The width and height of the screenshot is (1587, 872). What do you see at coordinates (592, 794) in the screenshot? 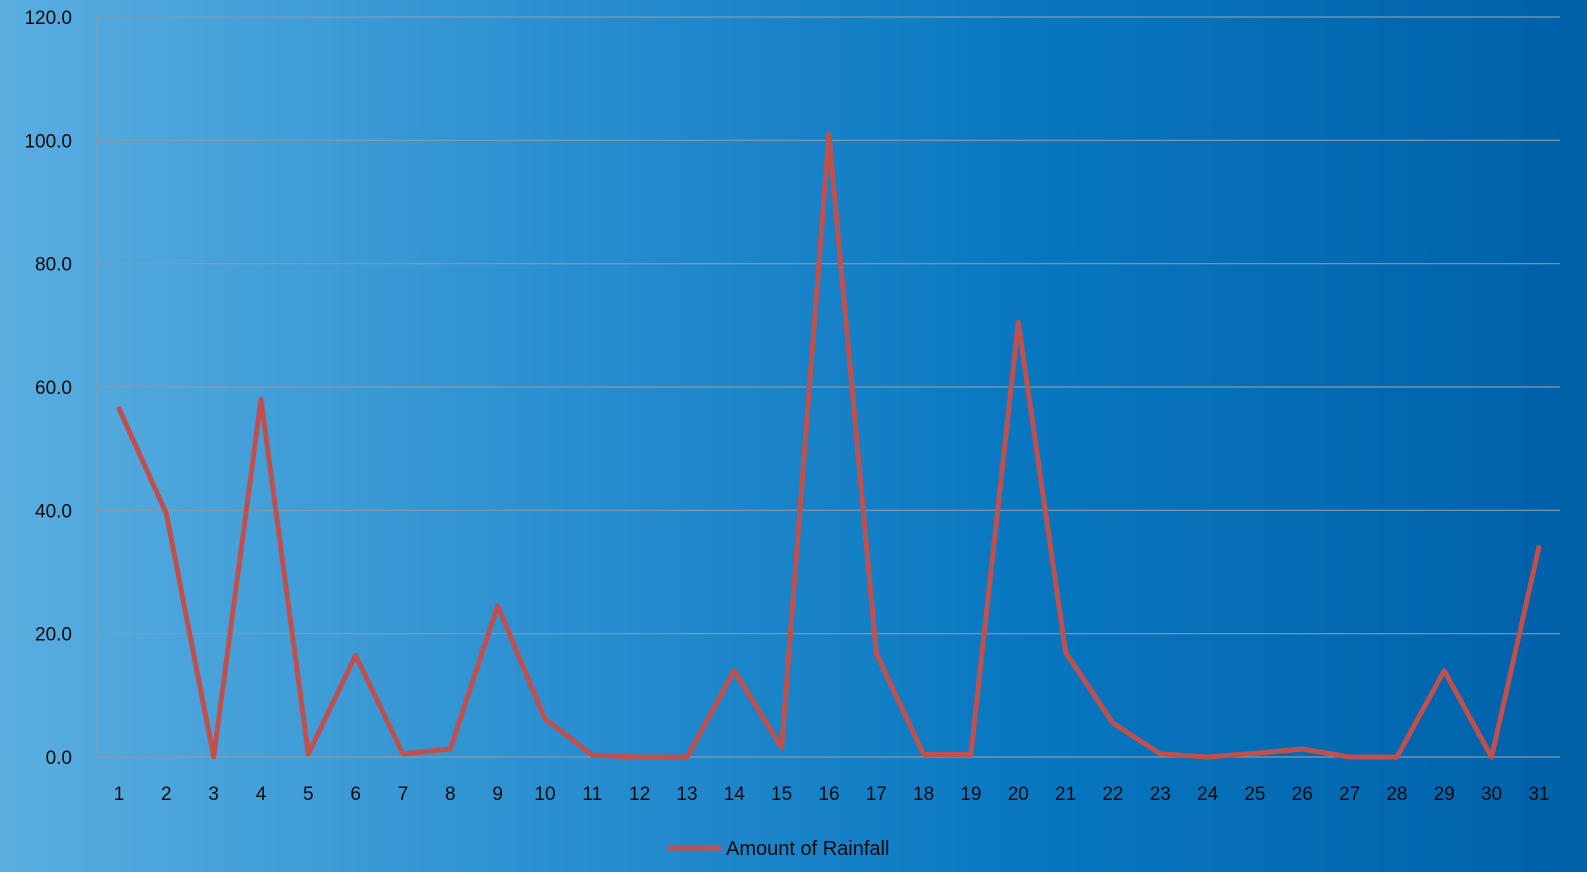
I see `x-tick-label: 11` at bounding box center [592, 794].